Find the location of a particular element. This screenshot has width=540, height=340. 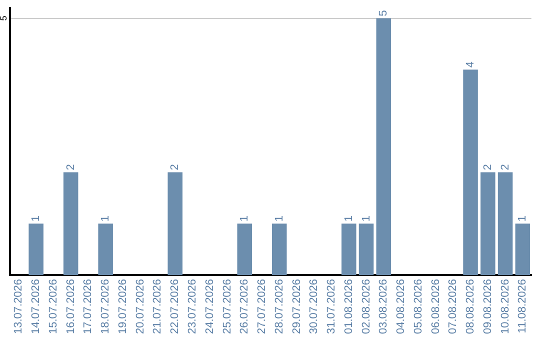

x-tick-label: 05.08.2026 is located at coordinates (418, 306).